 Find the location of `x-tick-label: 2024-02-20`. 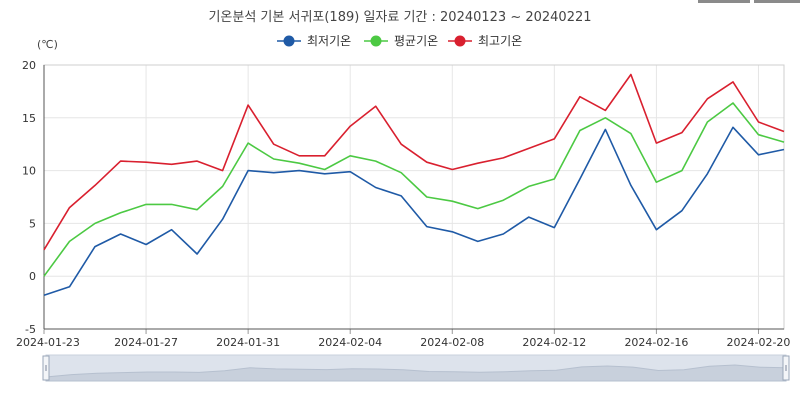

x-tick-label: 2024-02-20 is located at coordinates (759, 342).